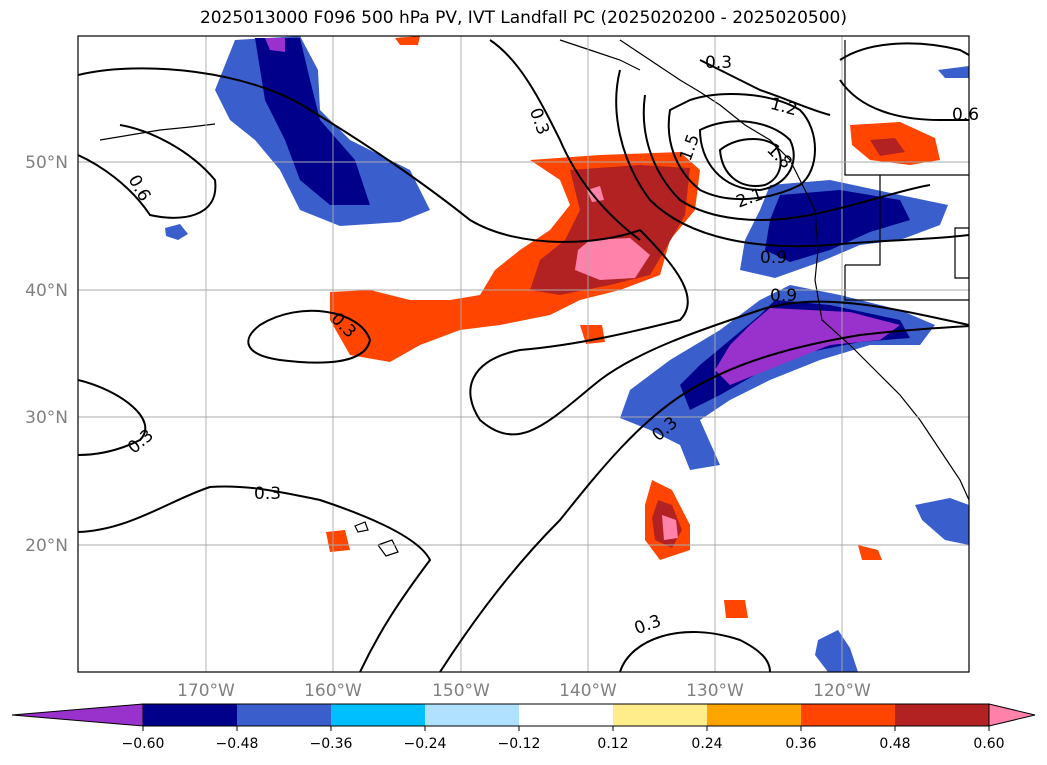 The height and width of the screenshot is (765, 1047). I want to click on lon-label: 170°W, so click(206, 691).